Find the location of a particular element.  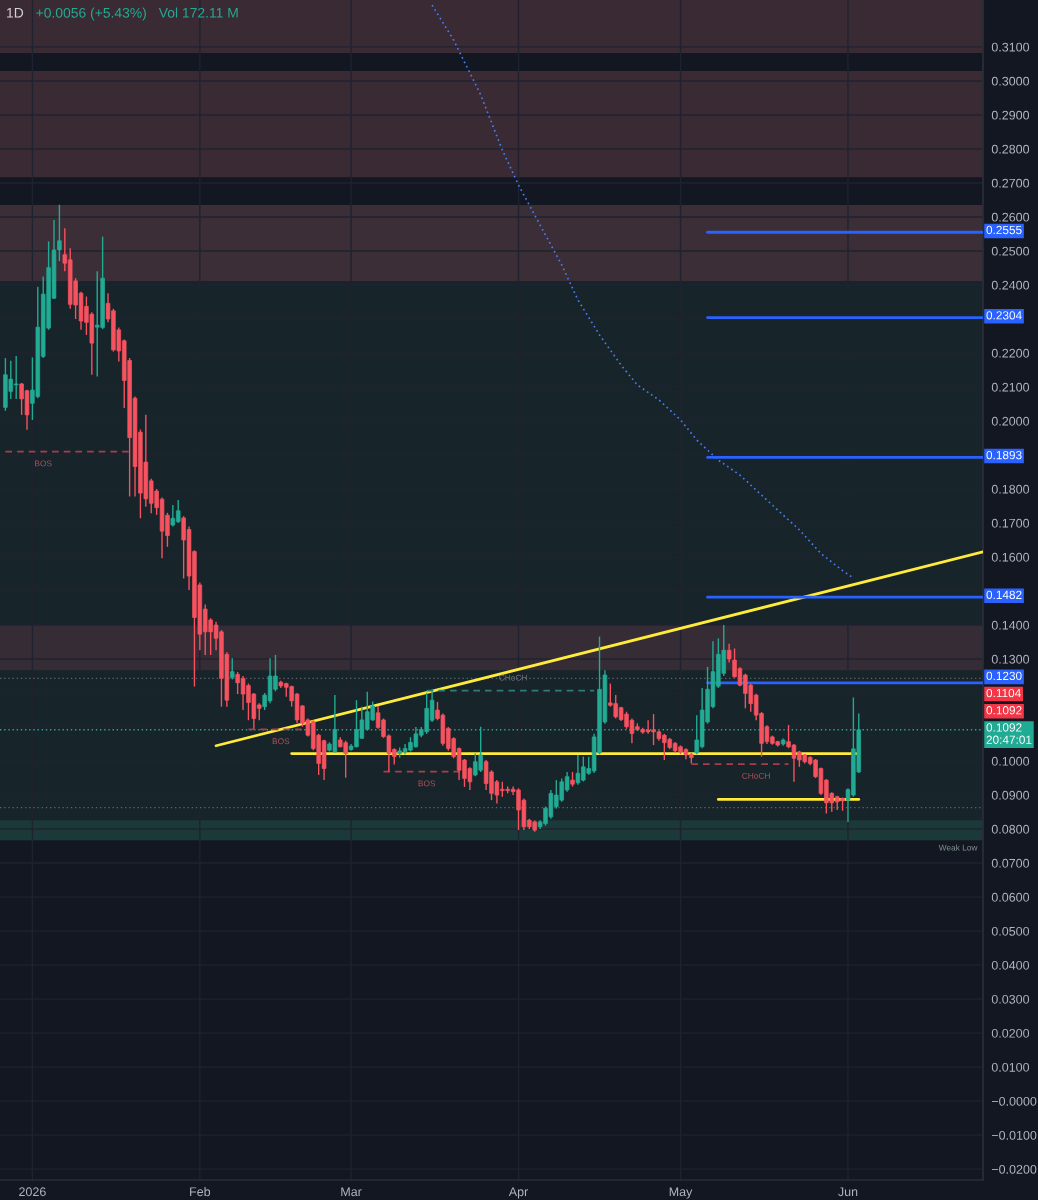

x-tick-label: Feb is located at coordinates (200, 1191).